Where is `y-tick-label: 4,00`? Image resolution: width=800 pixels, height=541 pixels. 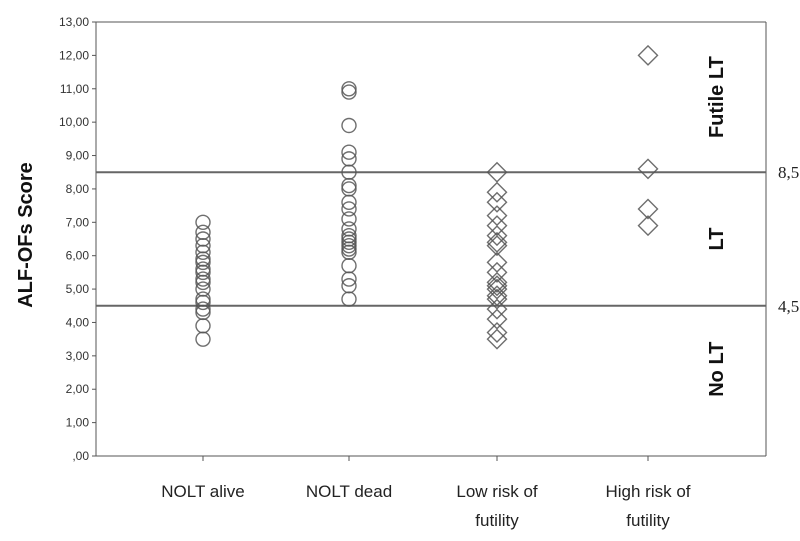
y-tick-label: 4,00 is located at coordinates (78, 322).